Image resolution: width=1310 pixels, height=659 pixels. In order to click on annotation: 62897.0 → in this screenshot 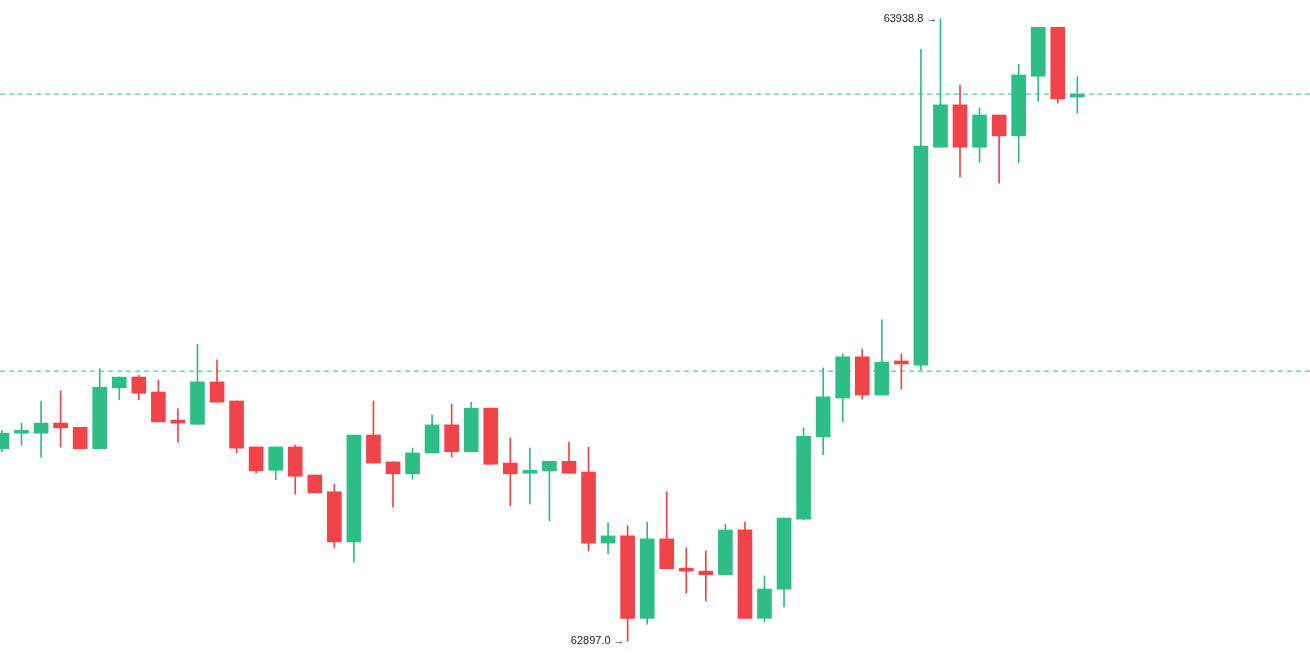, I will do `click(597, 640)`.